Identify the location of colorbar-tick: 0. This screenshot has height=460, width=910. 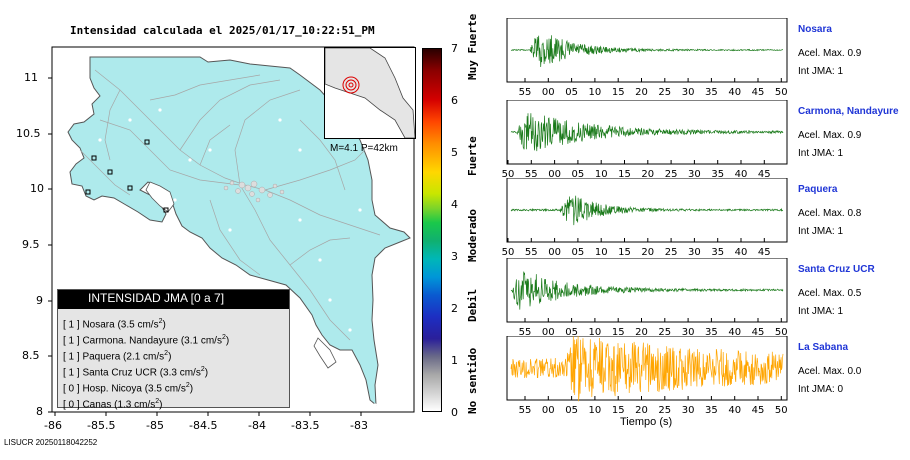
(454, 412).